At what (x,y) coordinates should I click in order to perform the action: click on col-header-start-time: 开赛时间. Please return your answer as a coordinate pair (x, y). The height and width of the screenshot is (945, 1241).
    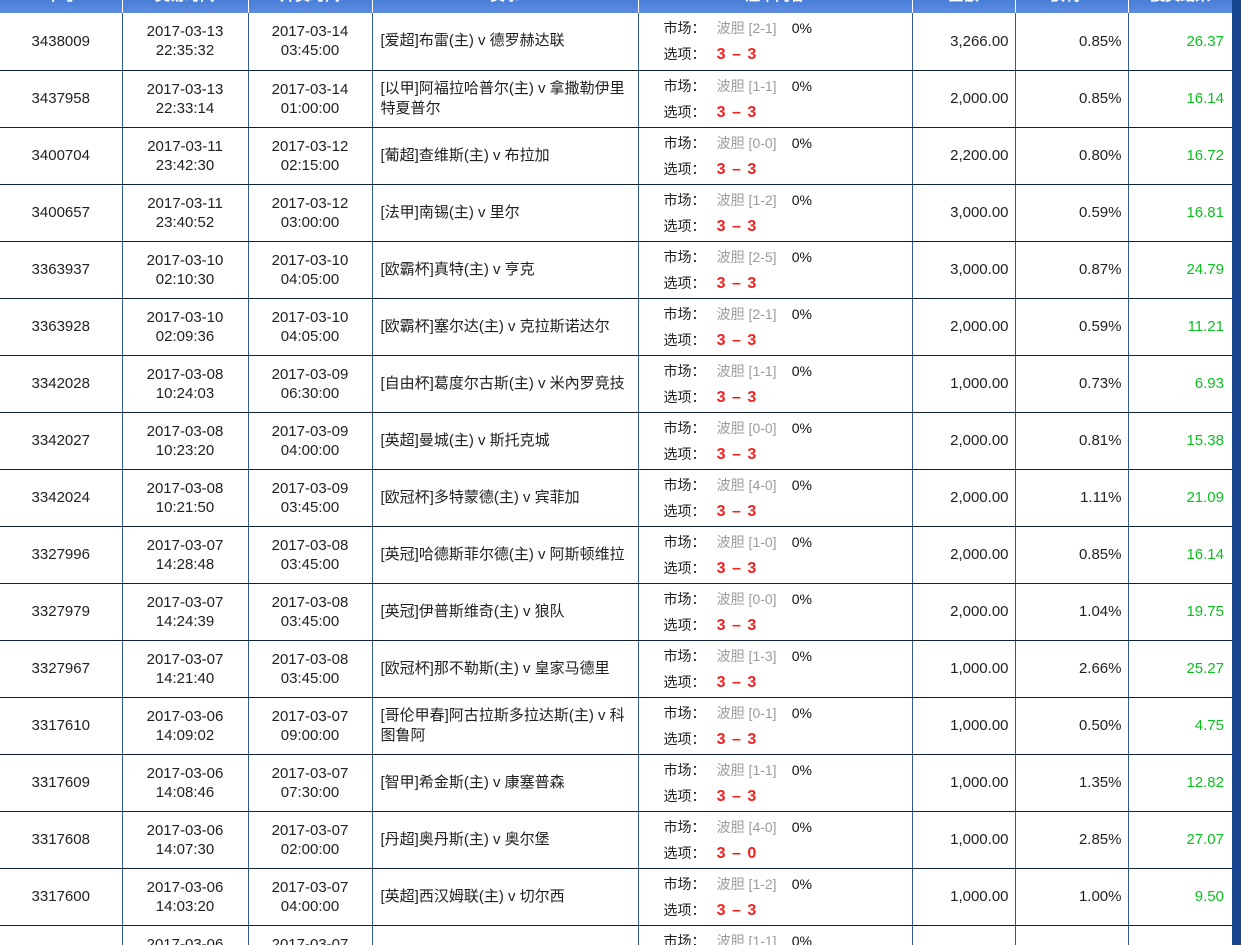
    Looking at the image, I should click on (310, 6).